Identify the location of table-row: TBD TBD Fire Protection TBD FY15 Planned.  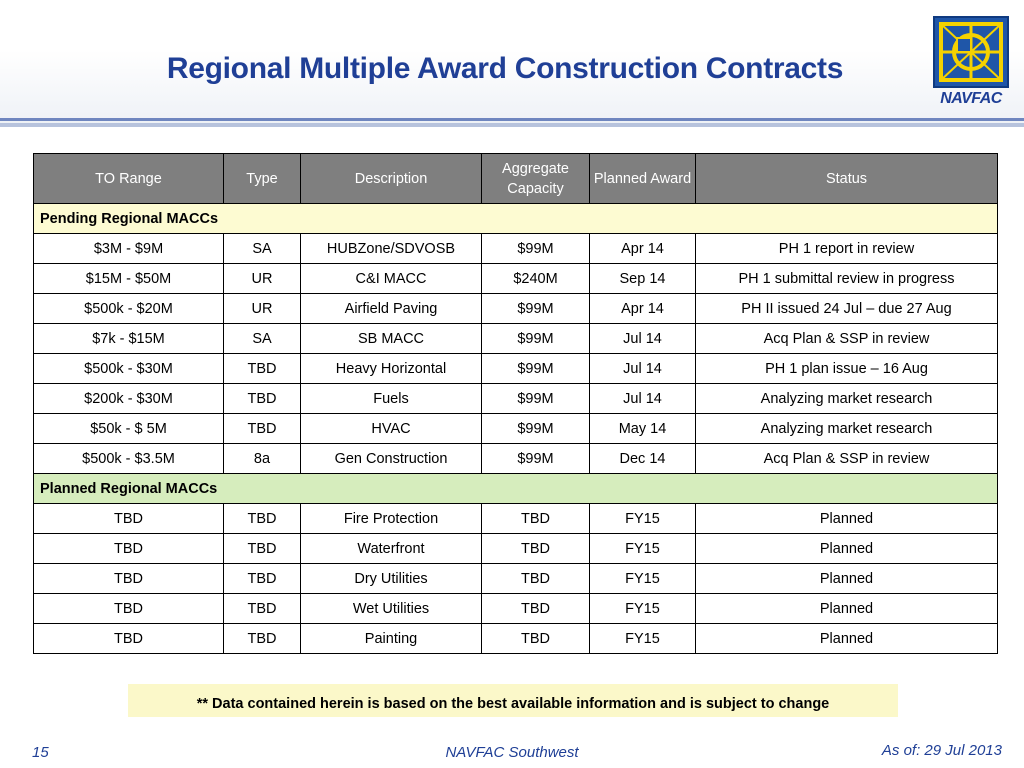
(515, 518).